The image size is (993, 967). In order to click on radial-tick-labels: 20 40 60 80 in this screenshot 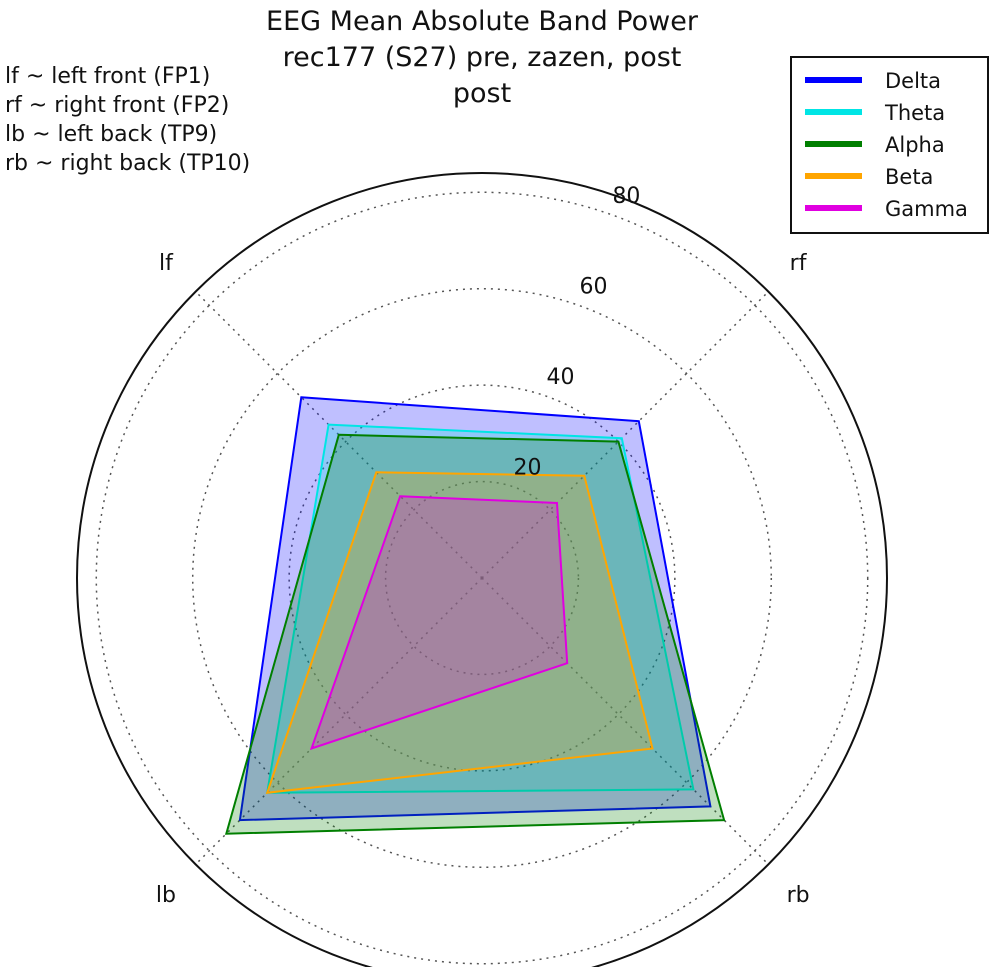, I will do `click(577, 332)`.